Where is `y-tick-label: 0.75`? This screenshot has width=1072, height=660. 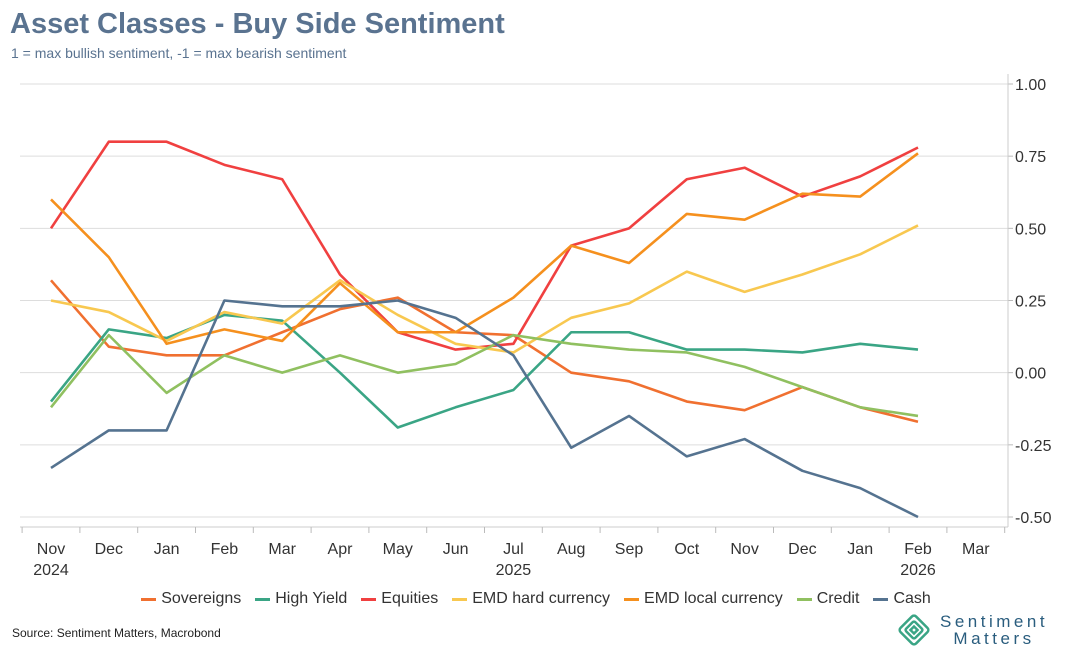 y-tick-label: 0.75 is located at coordinates (1030, 157).